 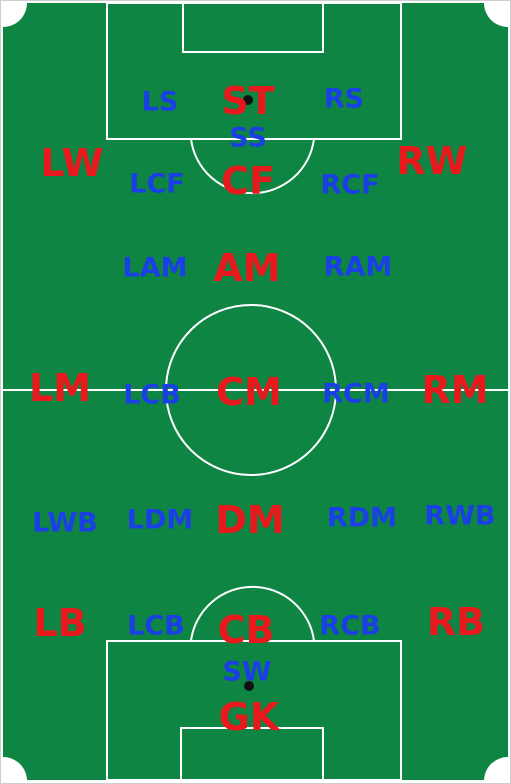 I want to click on bottom-penalty-arc, so click(x=252, y=613).